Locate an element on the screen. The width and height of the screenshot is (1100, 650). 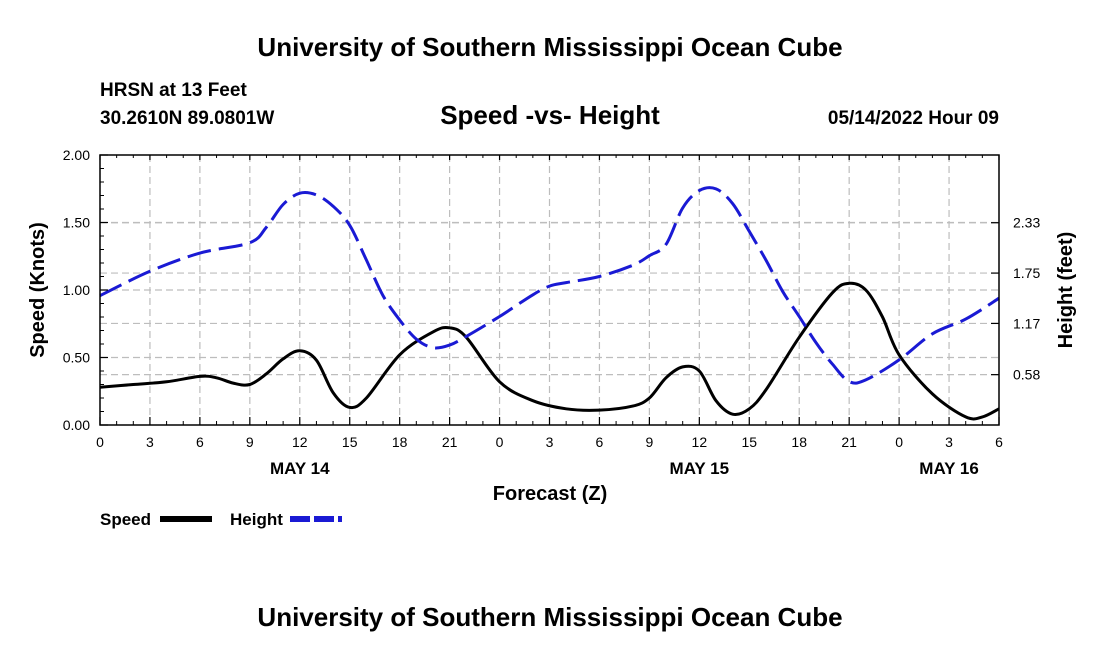
chart-subtitle: Speed -vs- Height is located at coordinates (550, 115).